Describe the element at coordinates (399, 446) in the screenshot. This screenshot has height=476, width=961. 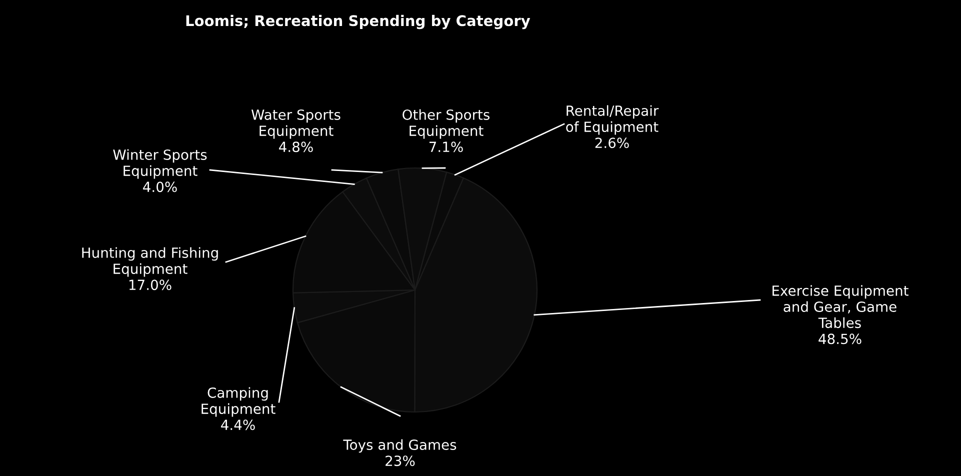
I see `slice-label: Toys and Games` at that location.